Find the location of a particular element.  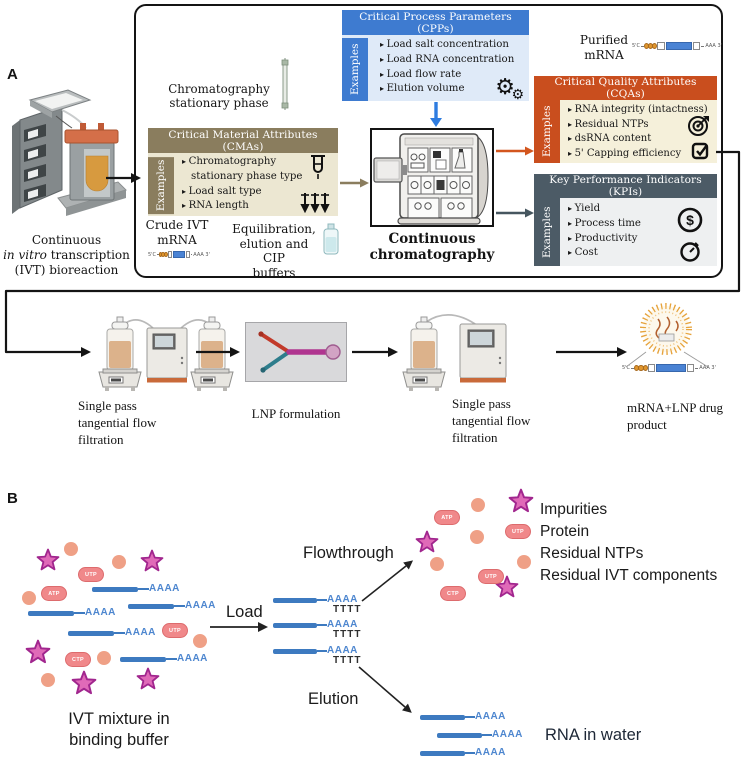

legend-residual-ivt: Residual IVT components is located at coordinates (629, 575).